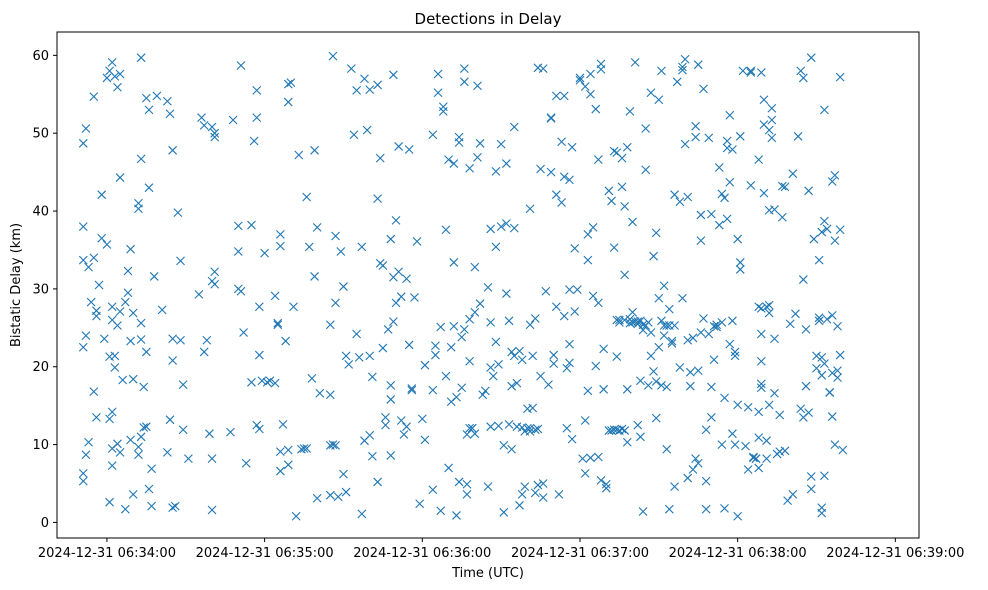  Describe the element at coordinates (40, 212) in the screenshot. I see `y-tick-label: 40` at that location.